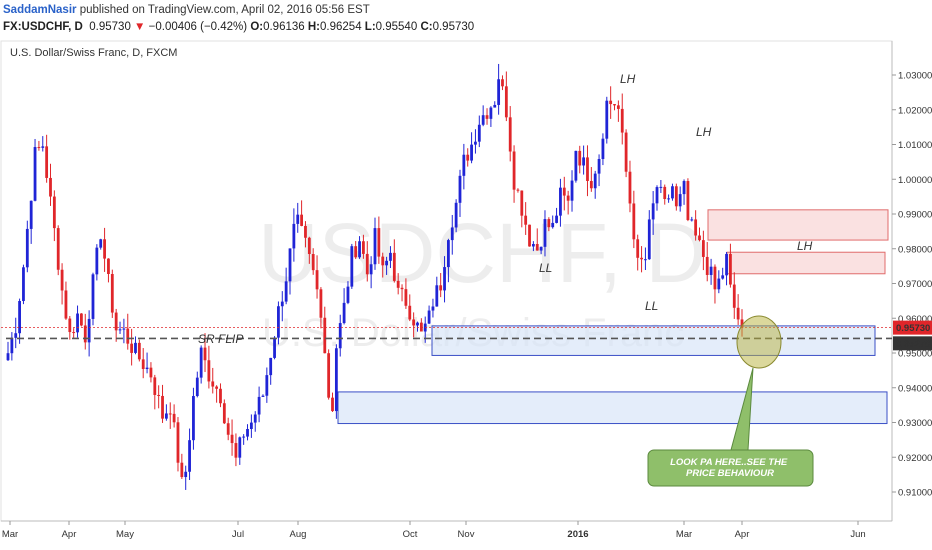 Image resolution: width=932 pixels, height=550 pixels. I want to click on author-link: SaddamNasir, so click(40, 10).